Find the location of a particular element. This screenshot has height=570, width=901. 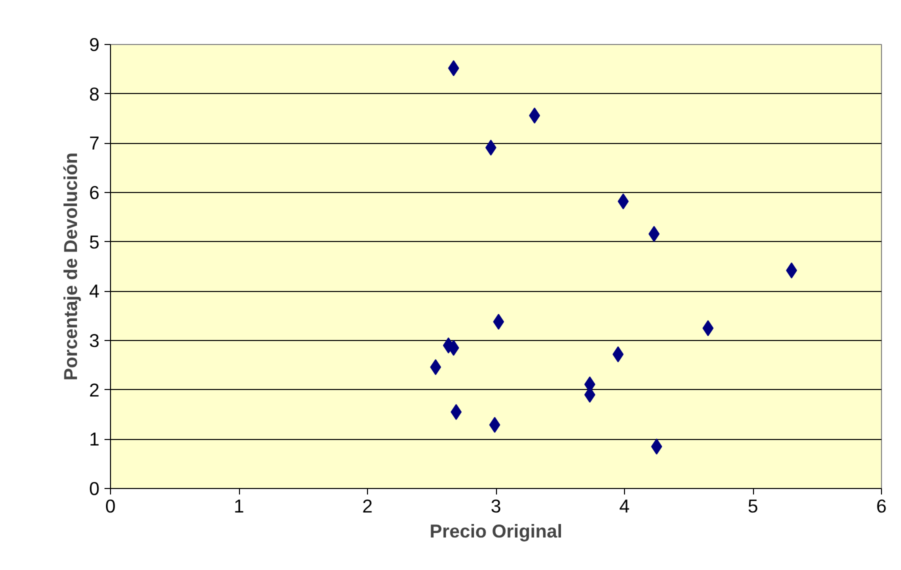

y-tick-label: 4 is located at coordinates (94, 291).